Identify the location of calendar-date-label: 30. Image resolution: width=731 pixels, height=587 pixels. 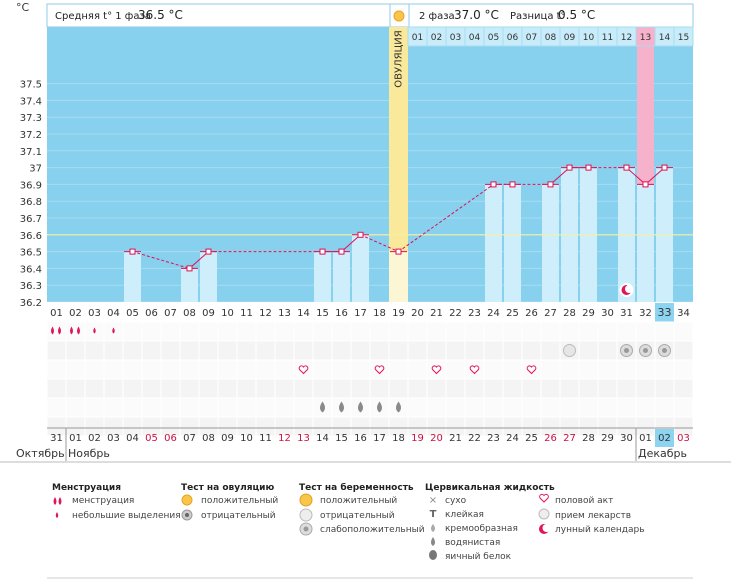
(626, 438).